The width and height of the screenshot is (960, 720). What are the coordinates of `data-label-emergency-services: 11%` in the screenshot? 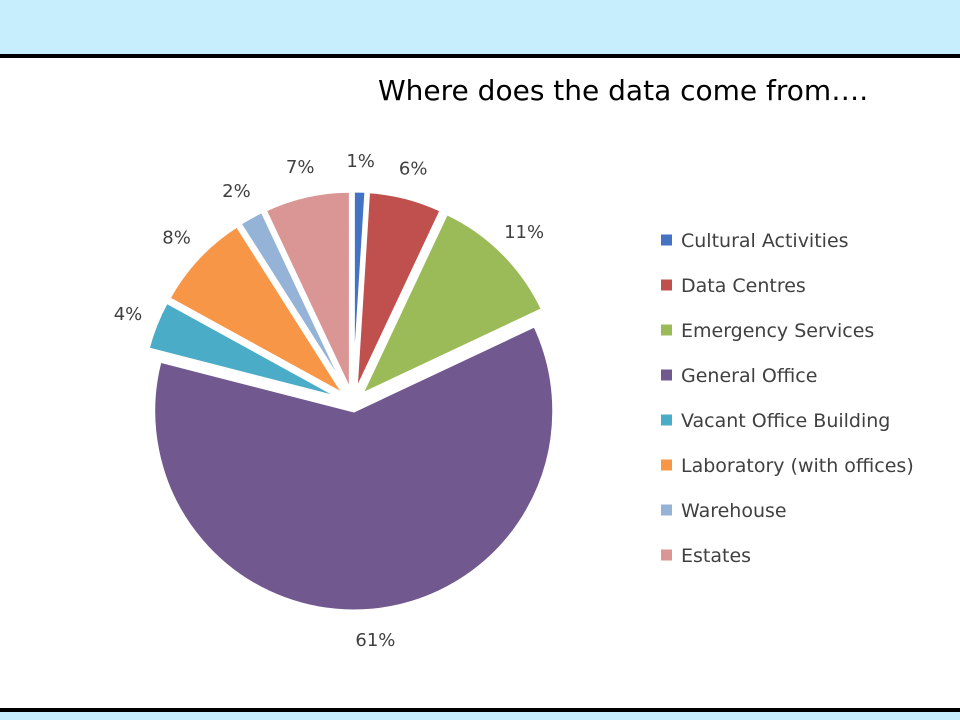 It's located at (524, 232).